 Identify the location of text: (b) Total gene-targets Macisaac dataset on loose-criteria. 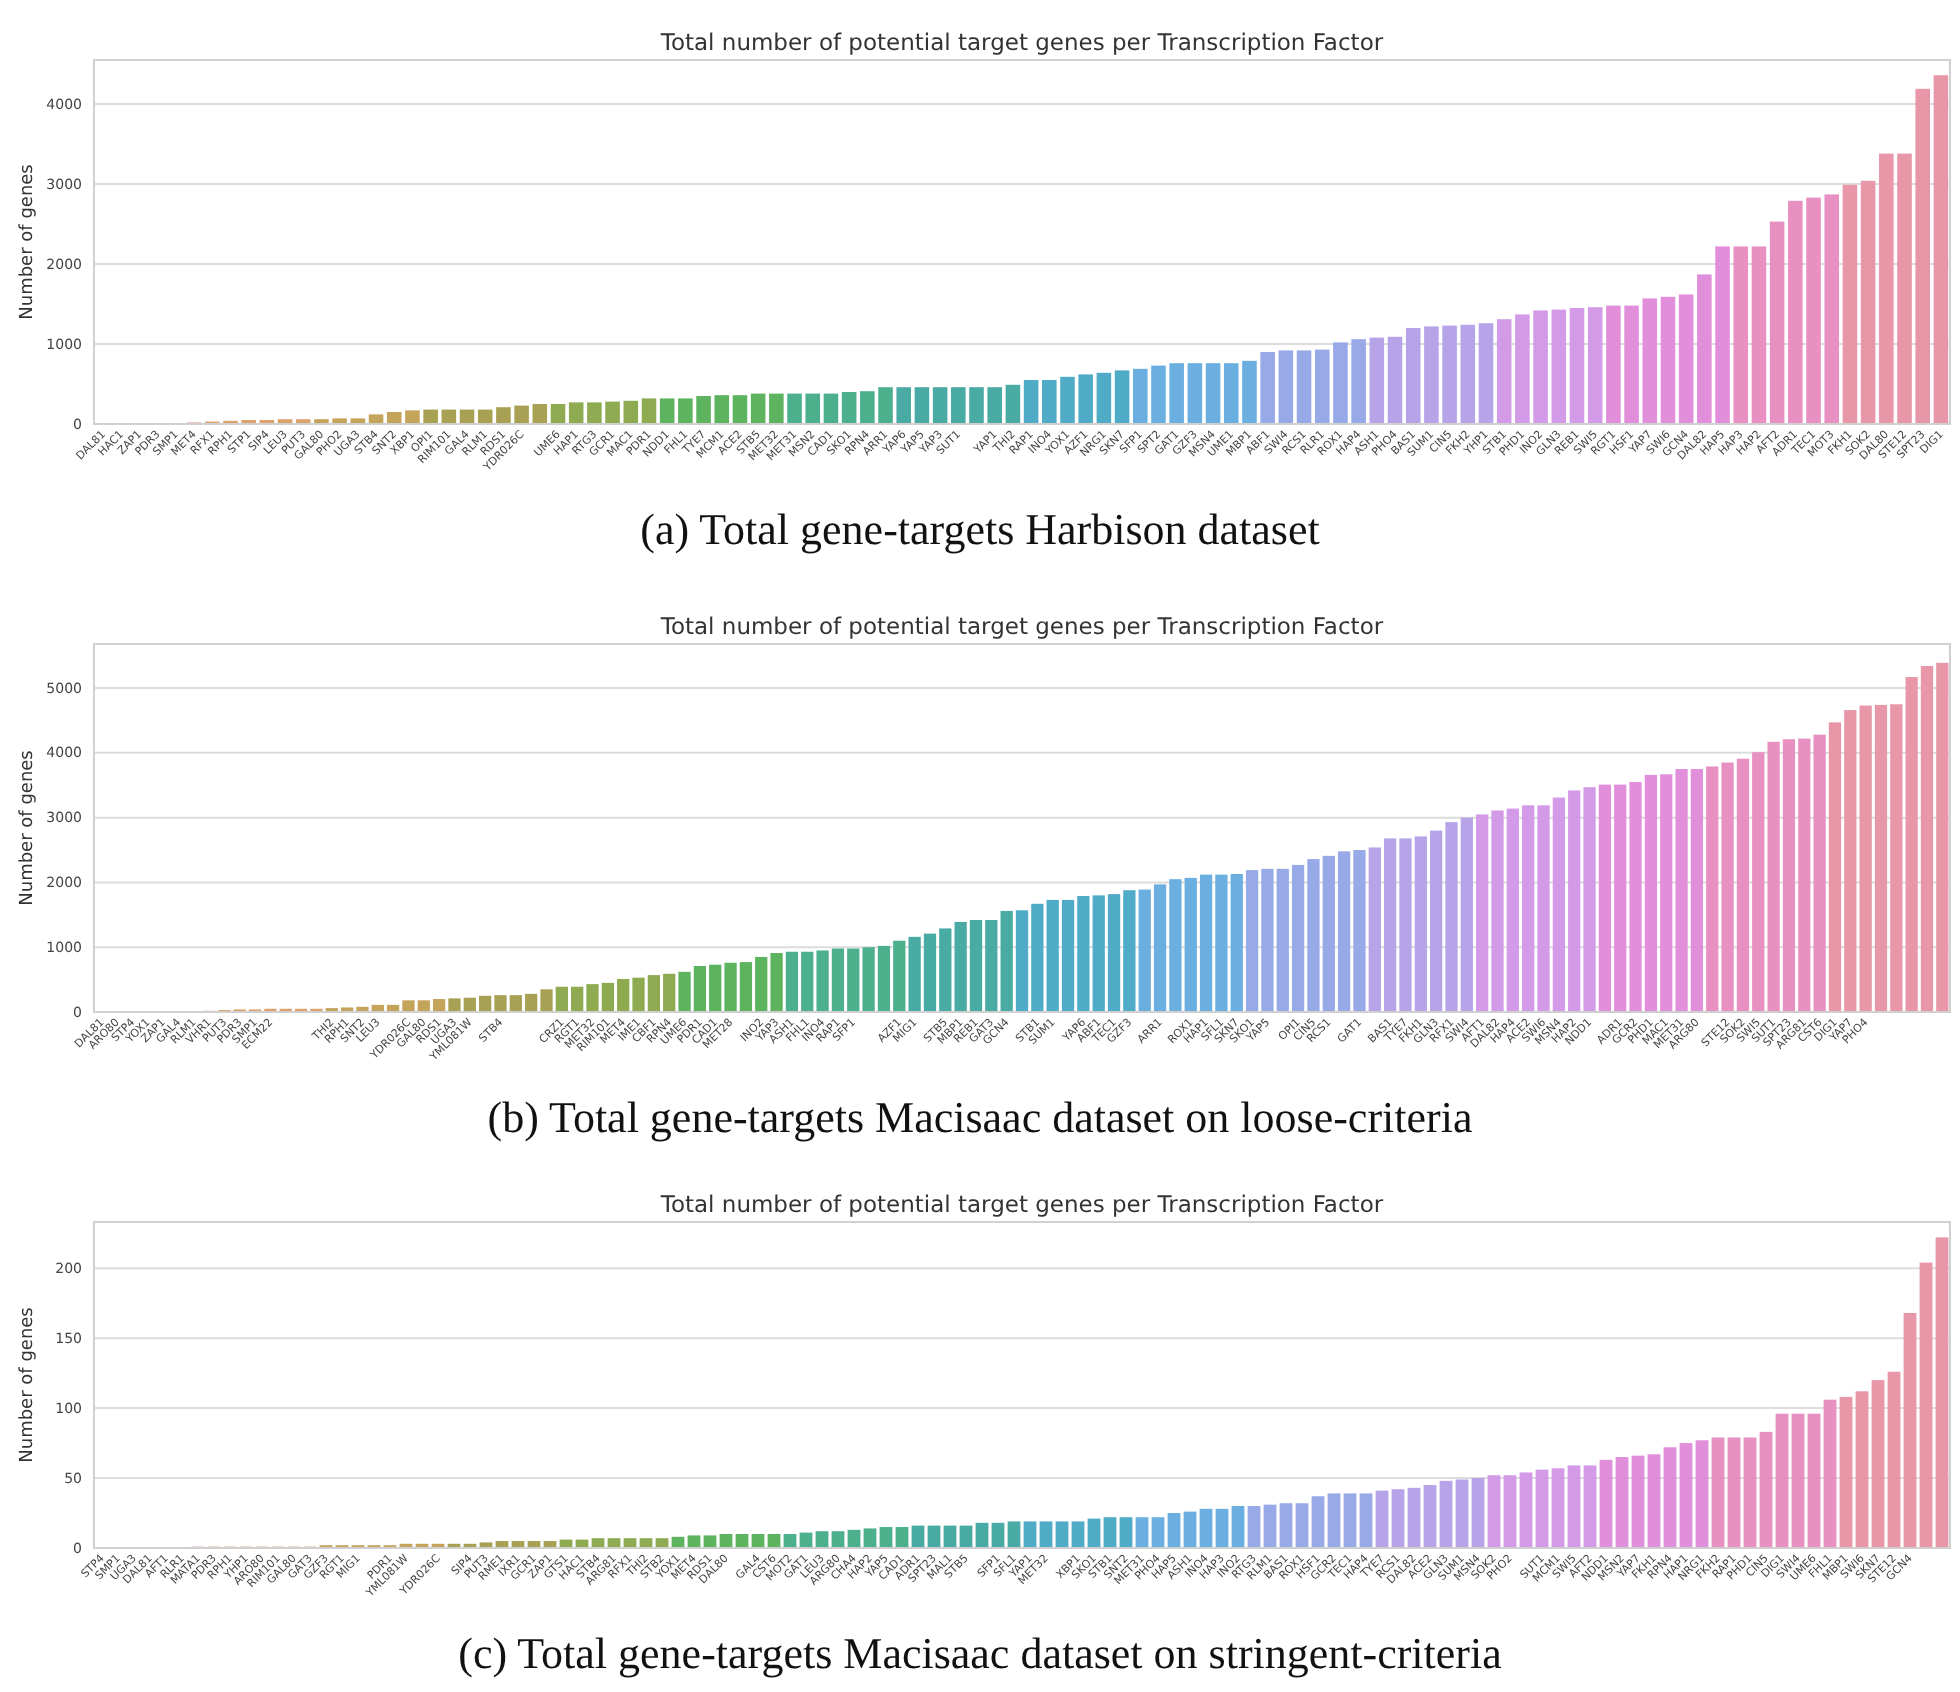
(980, 1117).